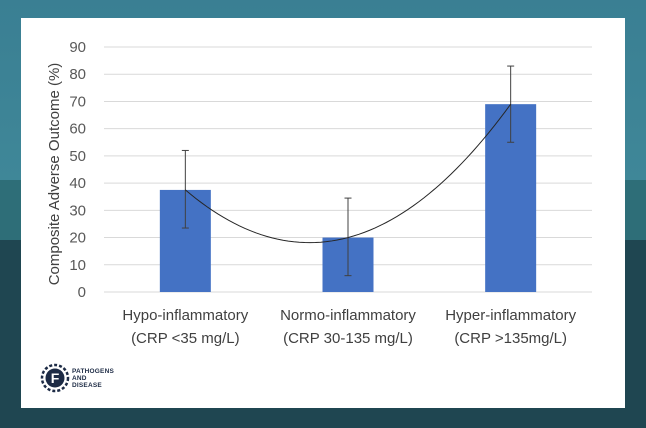  What do you see at coordinates (77, 47) in the screenshot?
I see `y-tick-label: 90` at bounding box center [77, 47].